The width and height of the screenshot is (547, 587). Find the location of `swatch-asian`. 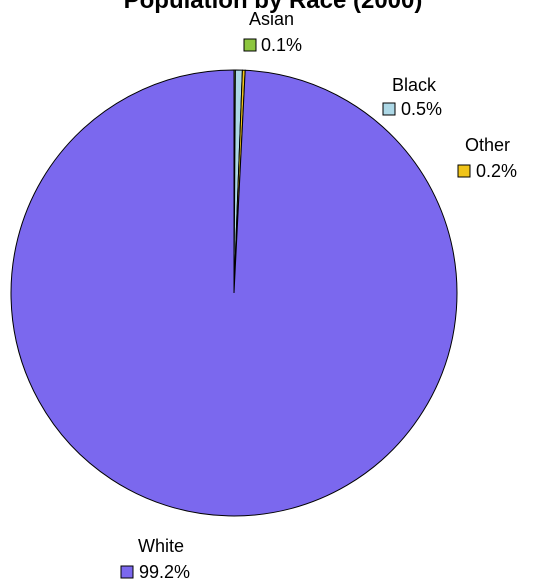

swatch-asian is located at coordinates (250, 45).